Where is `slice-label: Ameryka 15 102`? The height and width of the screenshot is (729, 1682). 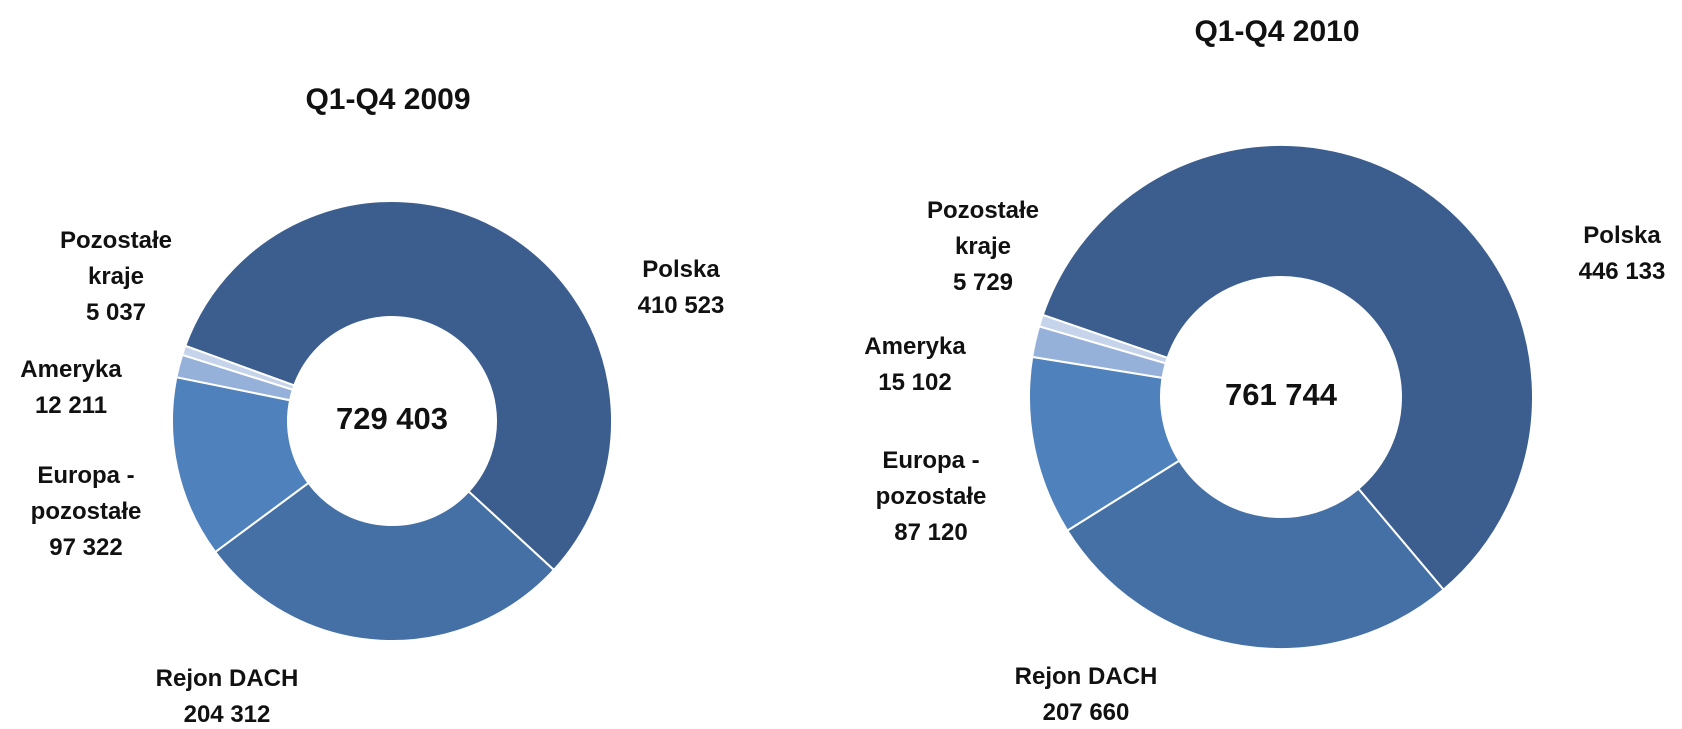
slice-label: Ameryka 15 102 is located at coordinates (915, 365).